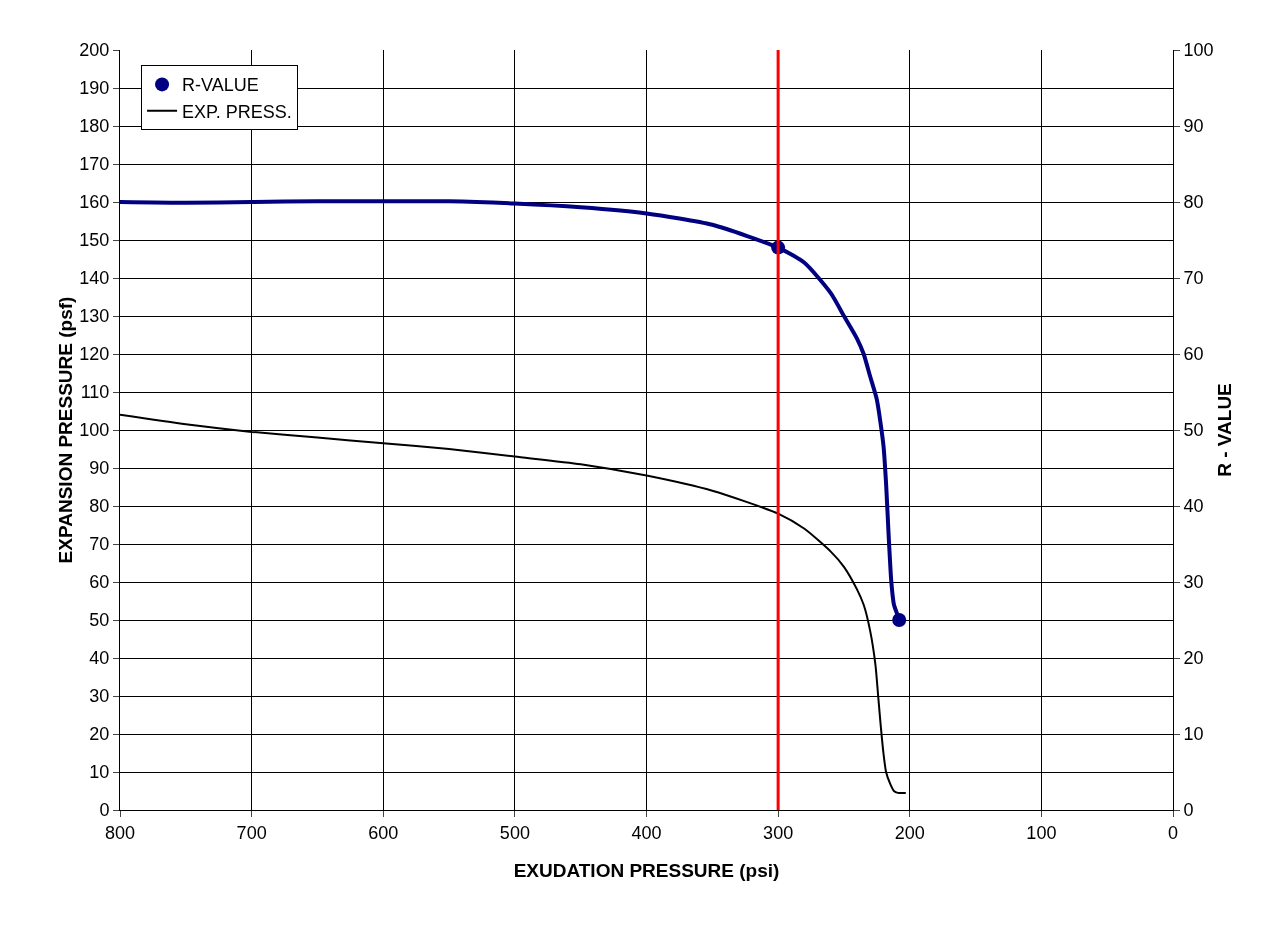 This screenshot has height=930, width=1283. Describe the element at coordinates (1173, 832) in the screenshot. I see `x-tick-label: 0` at that location.